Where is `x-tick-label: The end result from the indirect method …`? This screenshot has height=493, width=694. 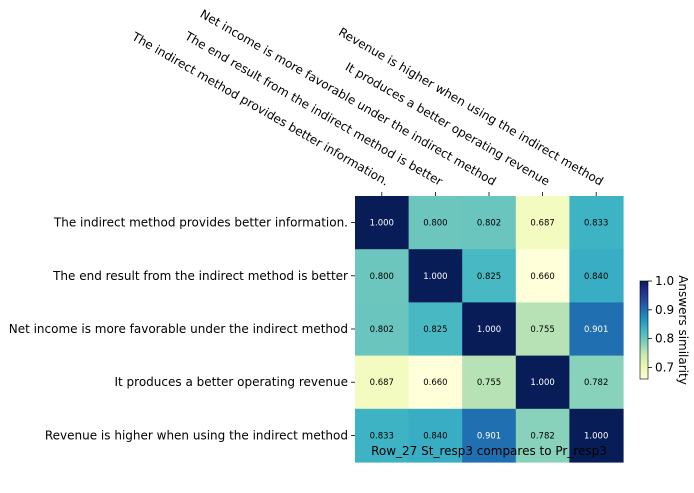 x-tick-label: The end result from the indirect method … is located at coordinates (313, 109).